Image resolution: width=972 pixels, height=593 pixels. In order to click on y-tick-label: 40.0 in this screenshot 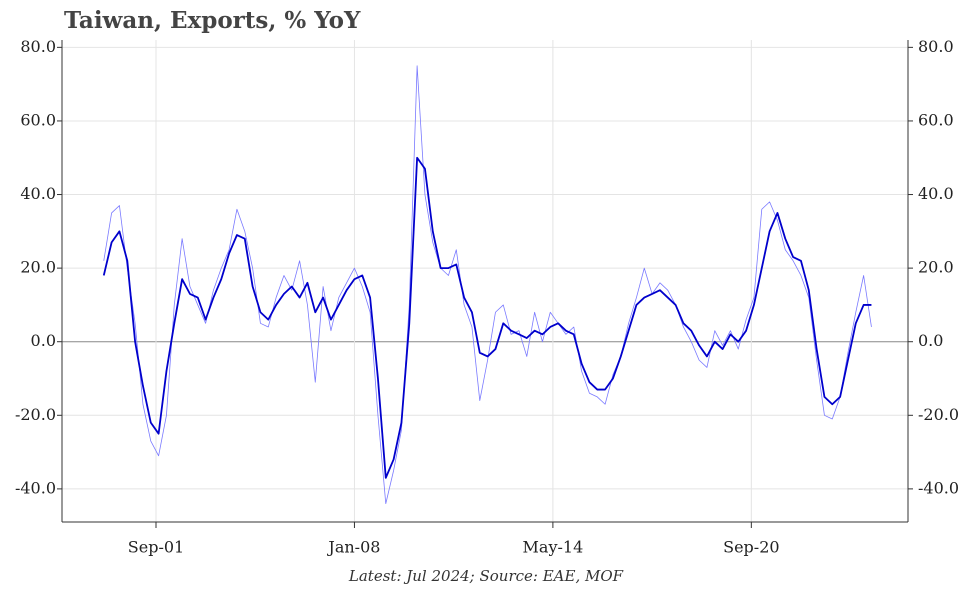, I will do `click(38, 193)`.